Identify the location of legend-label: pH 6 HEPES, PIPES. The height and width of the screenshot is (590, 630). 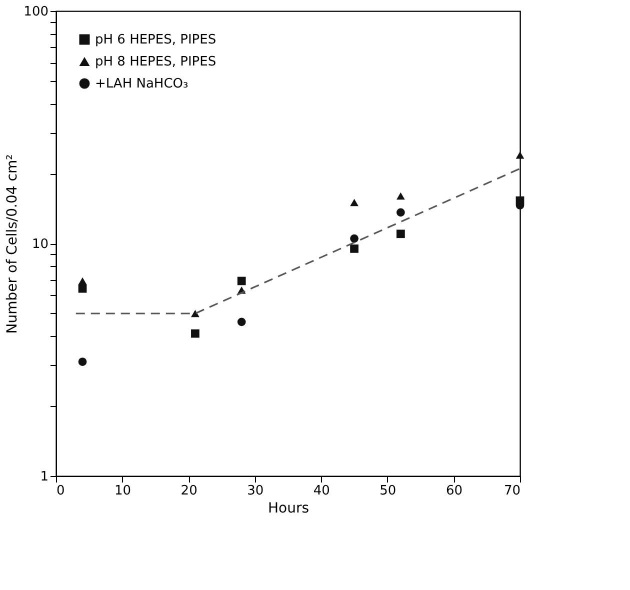
(155, 40).